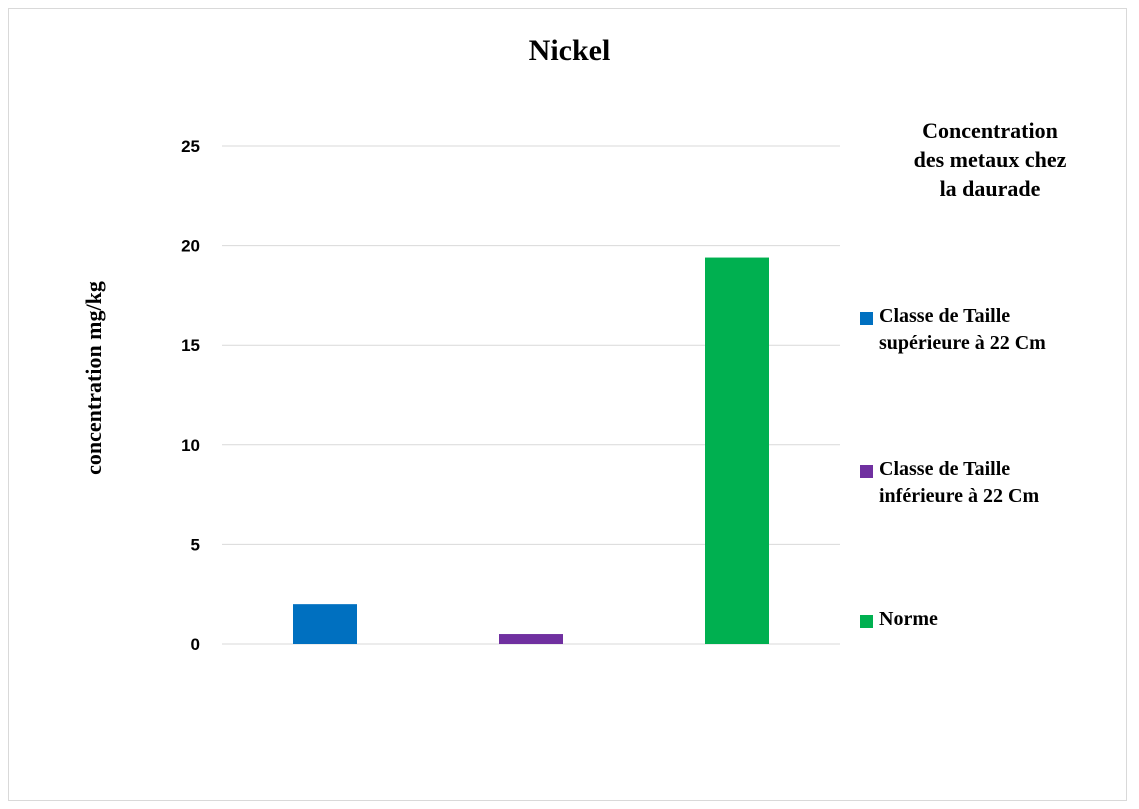 The height and width of the screenshot is (809, 1139). I want to click on y-tick-label: 25, so click(190, 146).